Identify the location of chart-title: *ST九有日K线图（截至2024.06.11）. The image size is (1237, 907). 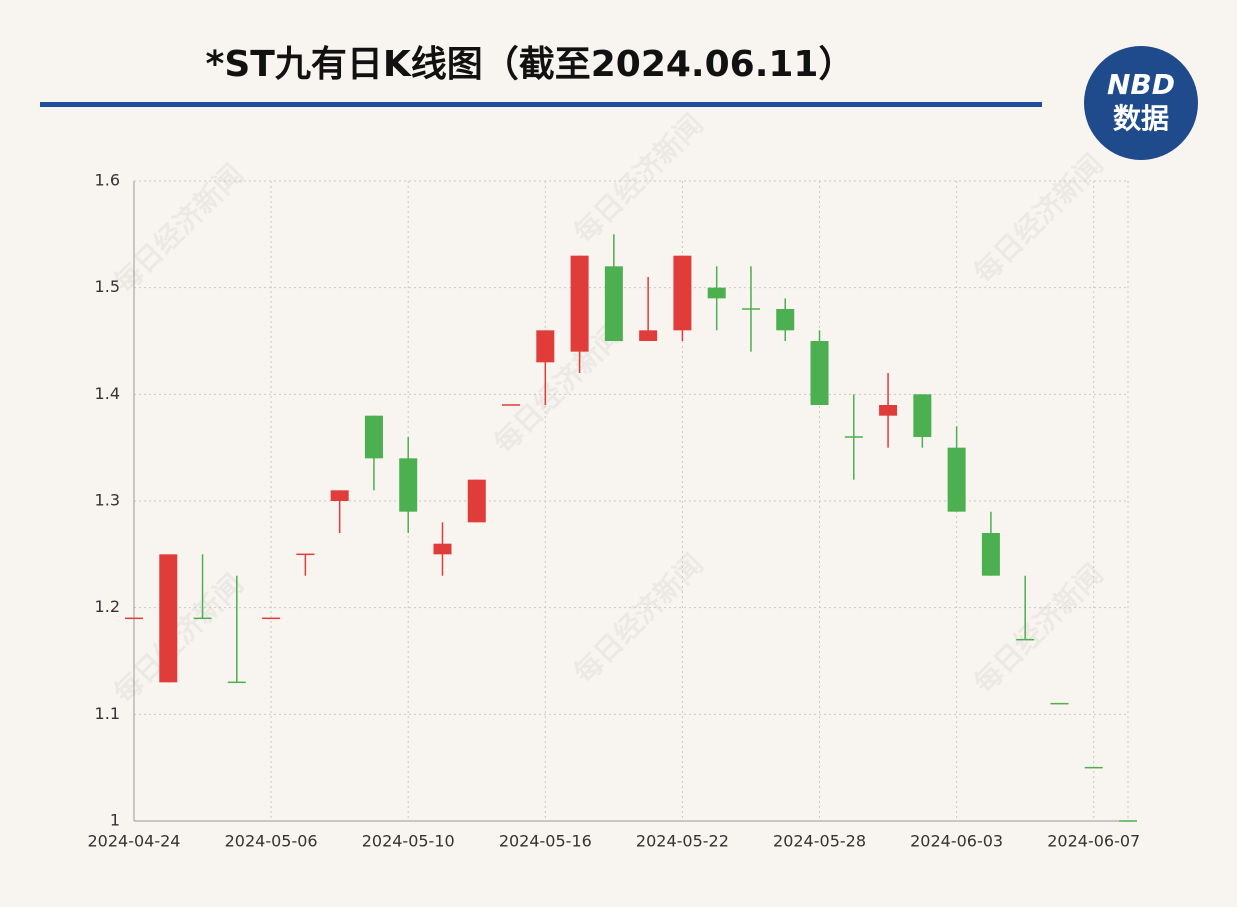
(530, 64).